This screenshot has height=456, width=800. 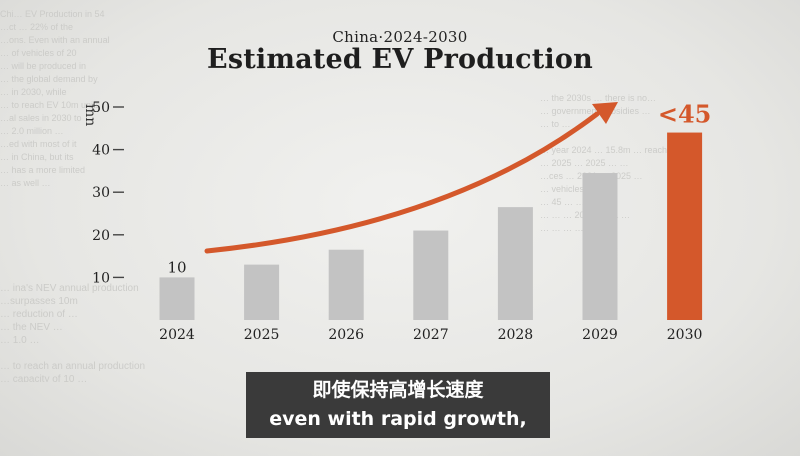 I want to click on x-tick-label: 2025, so click(x=262, y=335).